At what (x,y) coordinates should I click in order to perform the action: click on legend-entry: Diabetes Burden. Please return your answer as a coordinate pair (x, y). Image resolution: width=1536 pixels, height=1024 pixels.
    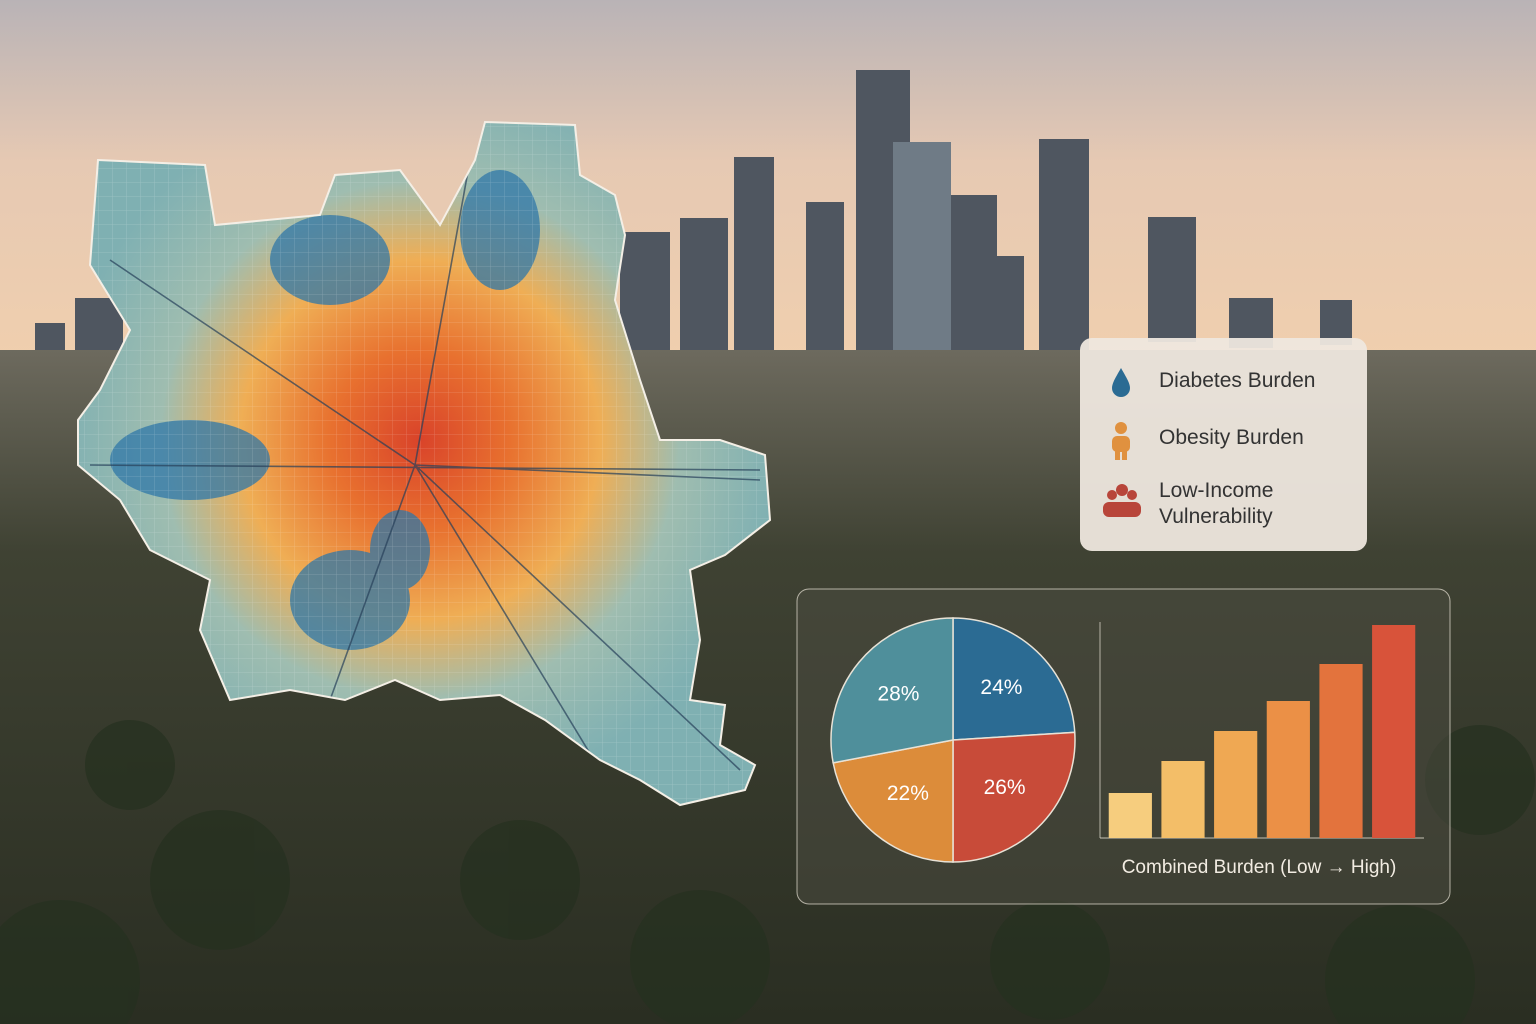
    Looking at the image, I should click on (1237, 380).